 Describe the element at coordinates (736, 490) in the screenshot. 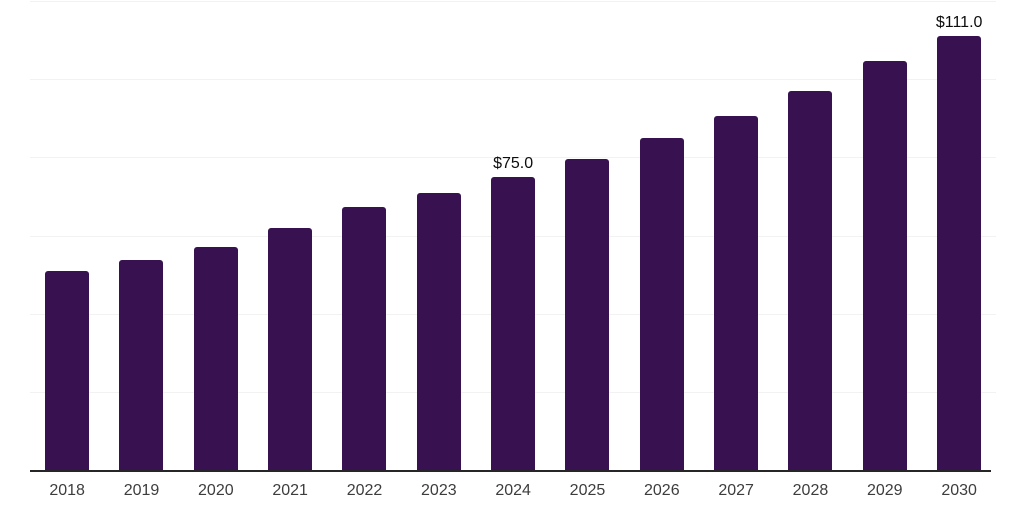

I see `x-tick-label-2027: 2027` at that location.